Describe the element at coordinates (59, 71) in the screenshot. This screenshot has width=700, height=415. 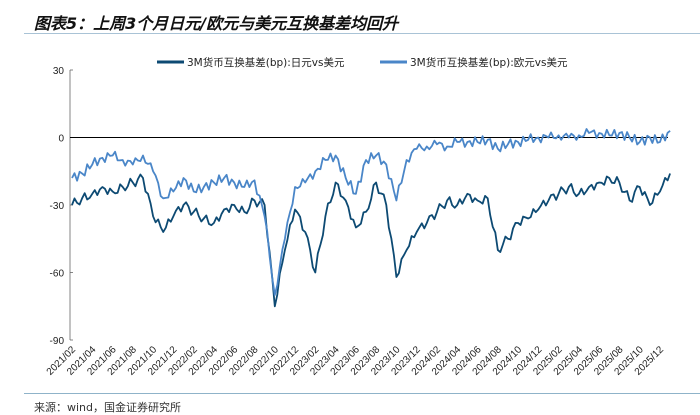
I see `y-tick-label: 30` at that location.